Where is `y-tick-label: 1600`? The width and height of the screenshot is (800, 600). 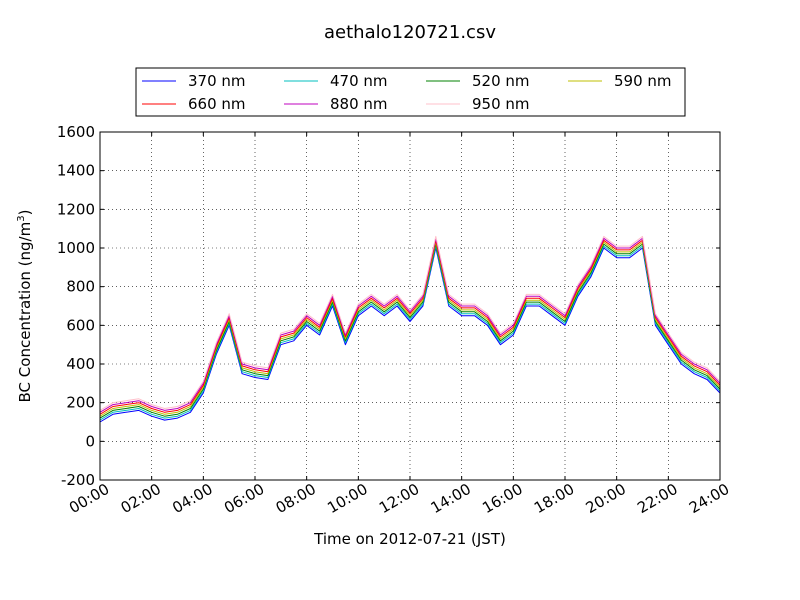
y-tick-label: 1600 is located at coordinates (76, 132).